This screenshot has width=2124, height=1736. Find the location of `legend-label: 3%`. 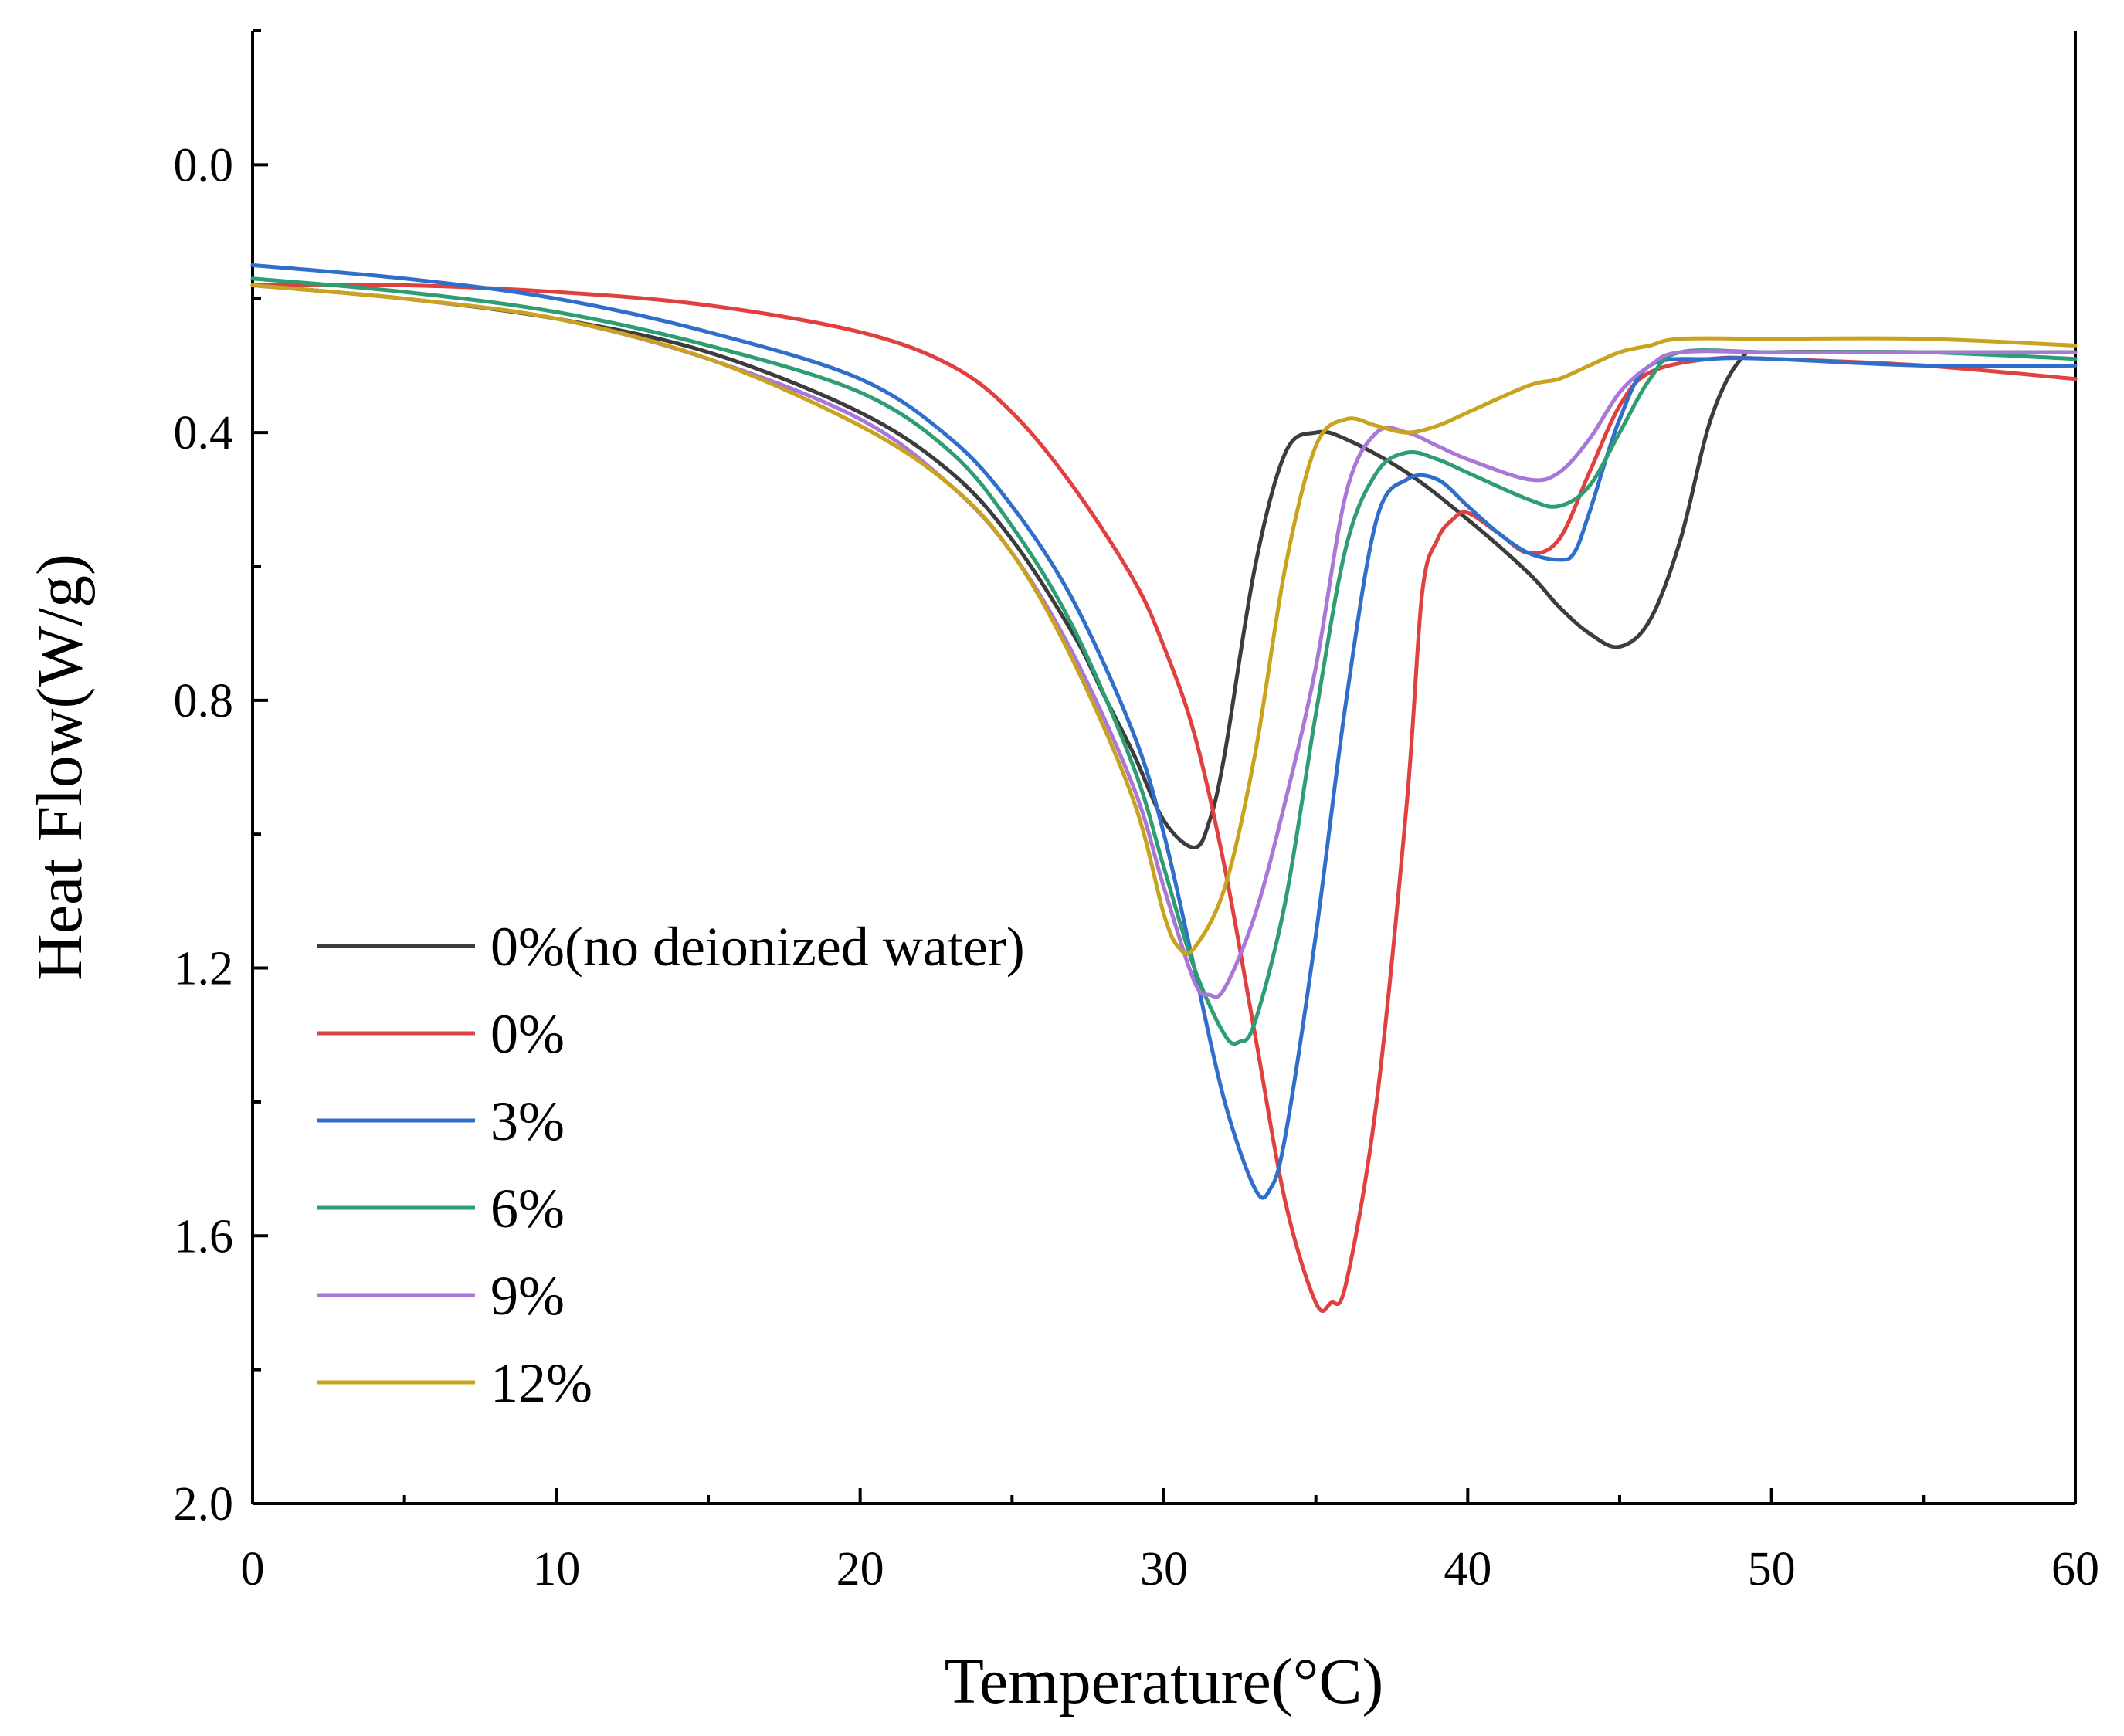

legend-label: 3% is located at coordinates (527, 1121).